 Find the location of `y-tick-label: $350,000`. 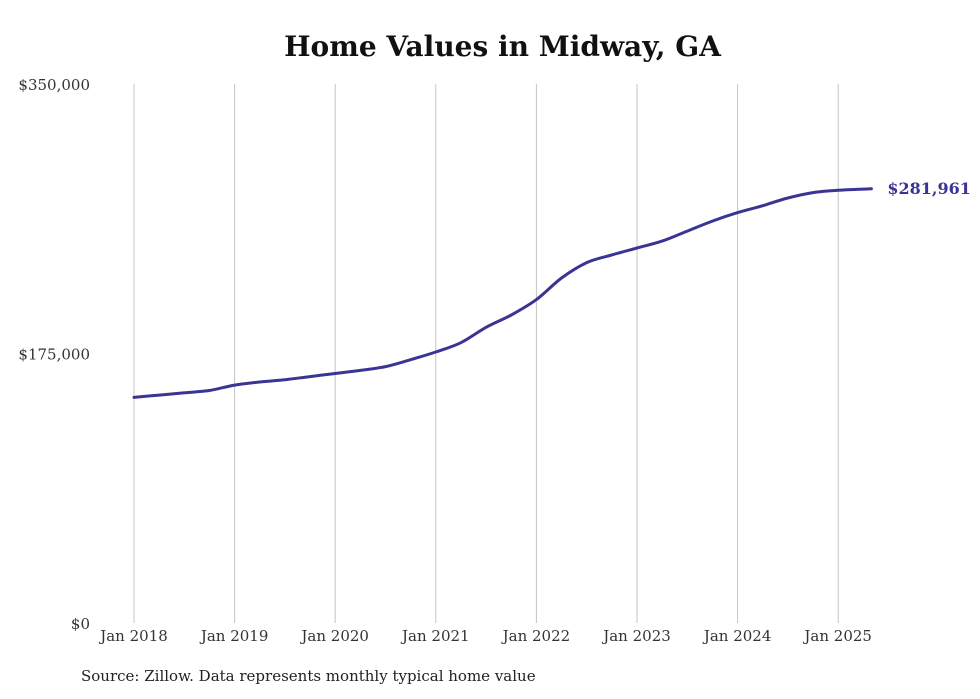

y-tick-label: $350,000 is located at coordinates (54, 85).